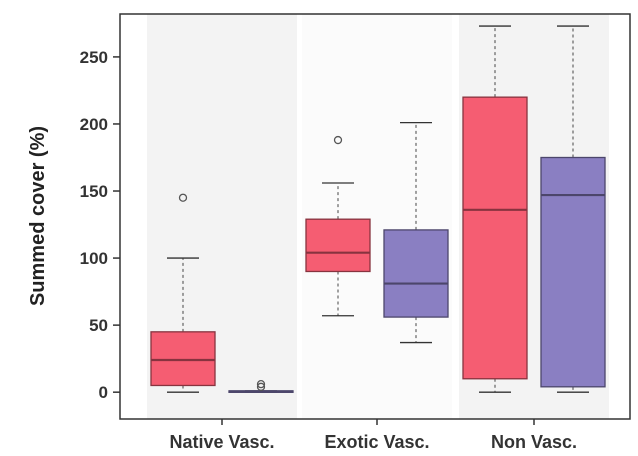 The width and height of the screenshot is (638, 456). I want to click on box-non-vasc-b, so click(573, 209).